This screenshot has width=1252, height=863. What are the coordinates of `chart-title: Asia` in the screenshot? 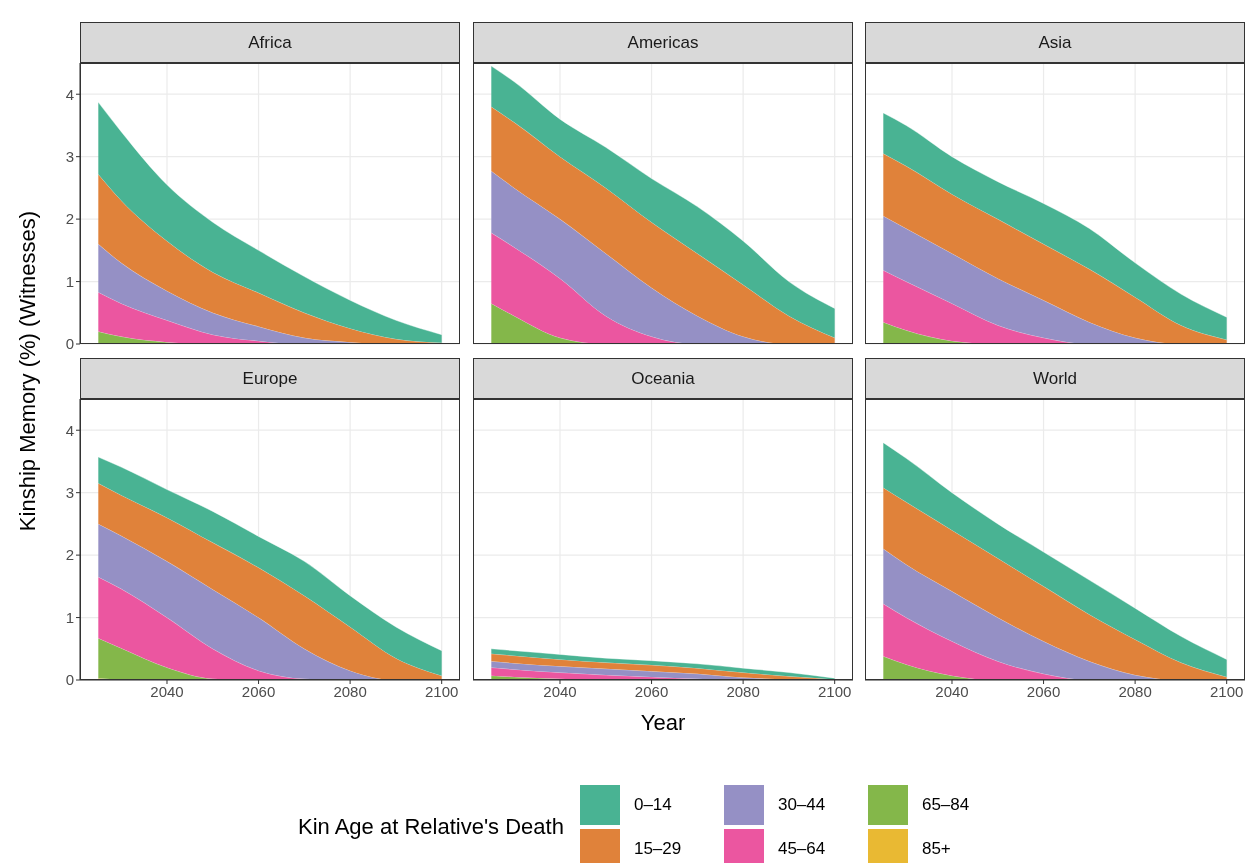 It's located at (1055, 42).